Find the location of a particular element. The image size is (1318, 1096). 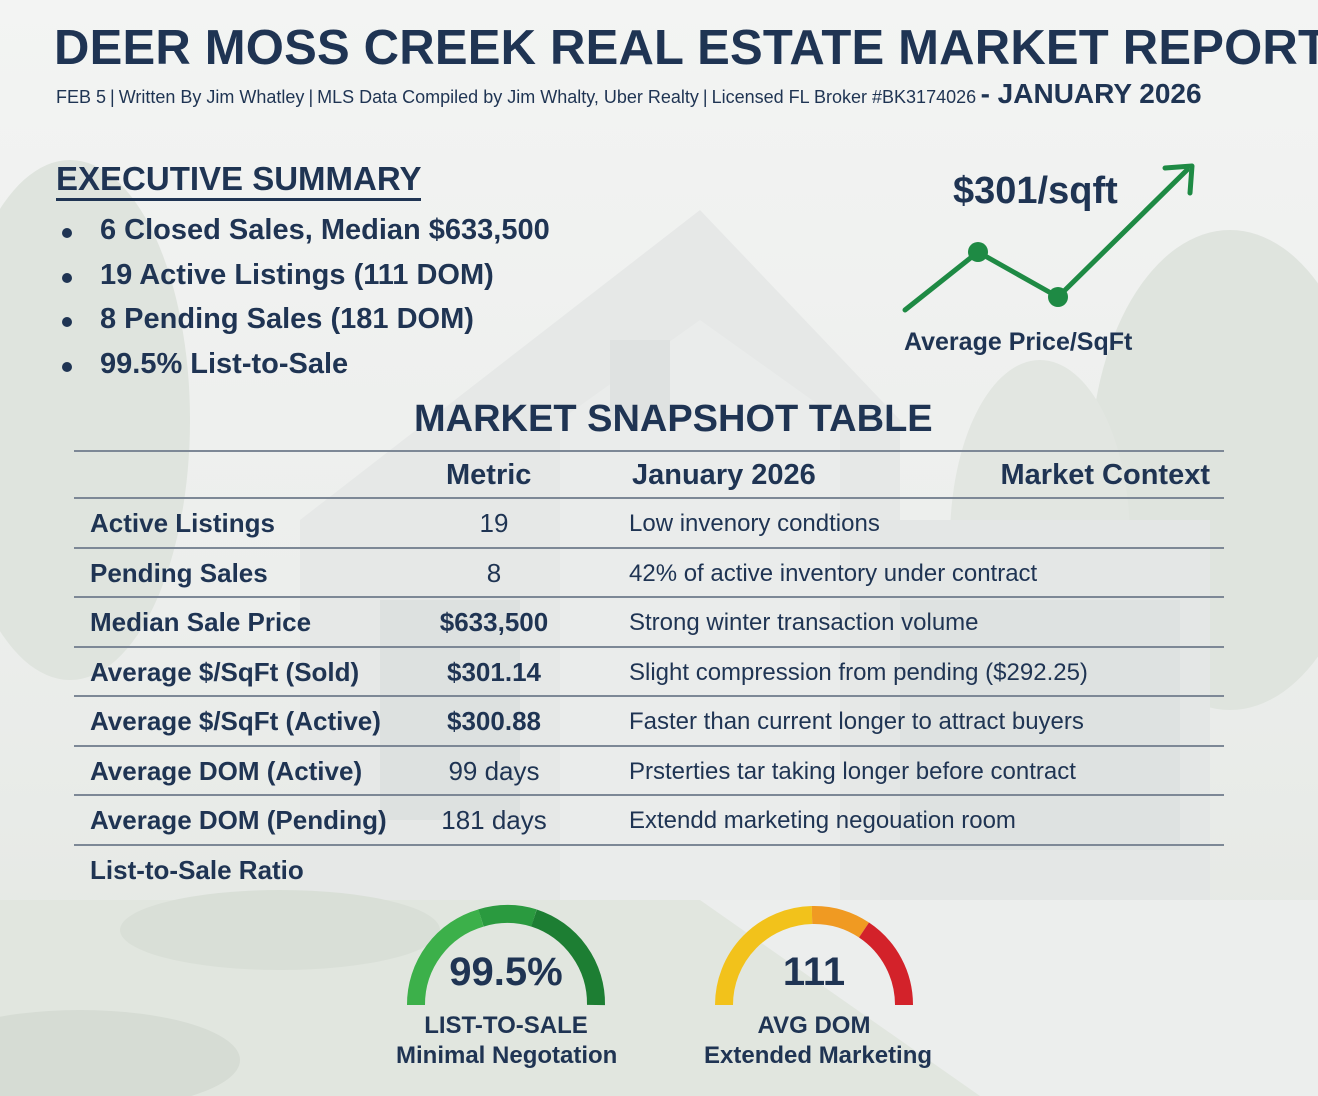

gauge-label: AVG DOM is located at coordinates (814, 1025).